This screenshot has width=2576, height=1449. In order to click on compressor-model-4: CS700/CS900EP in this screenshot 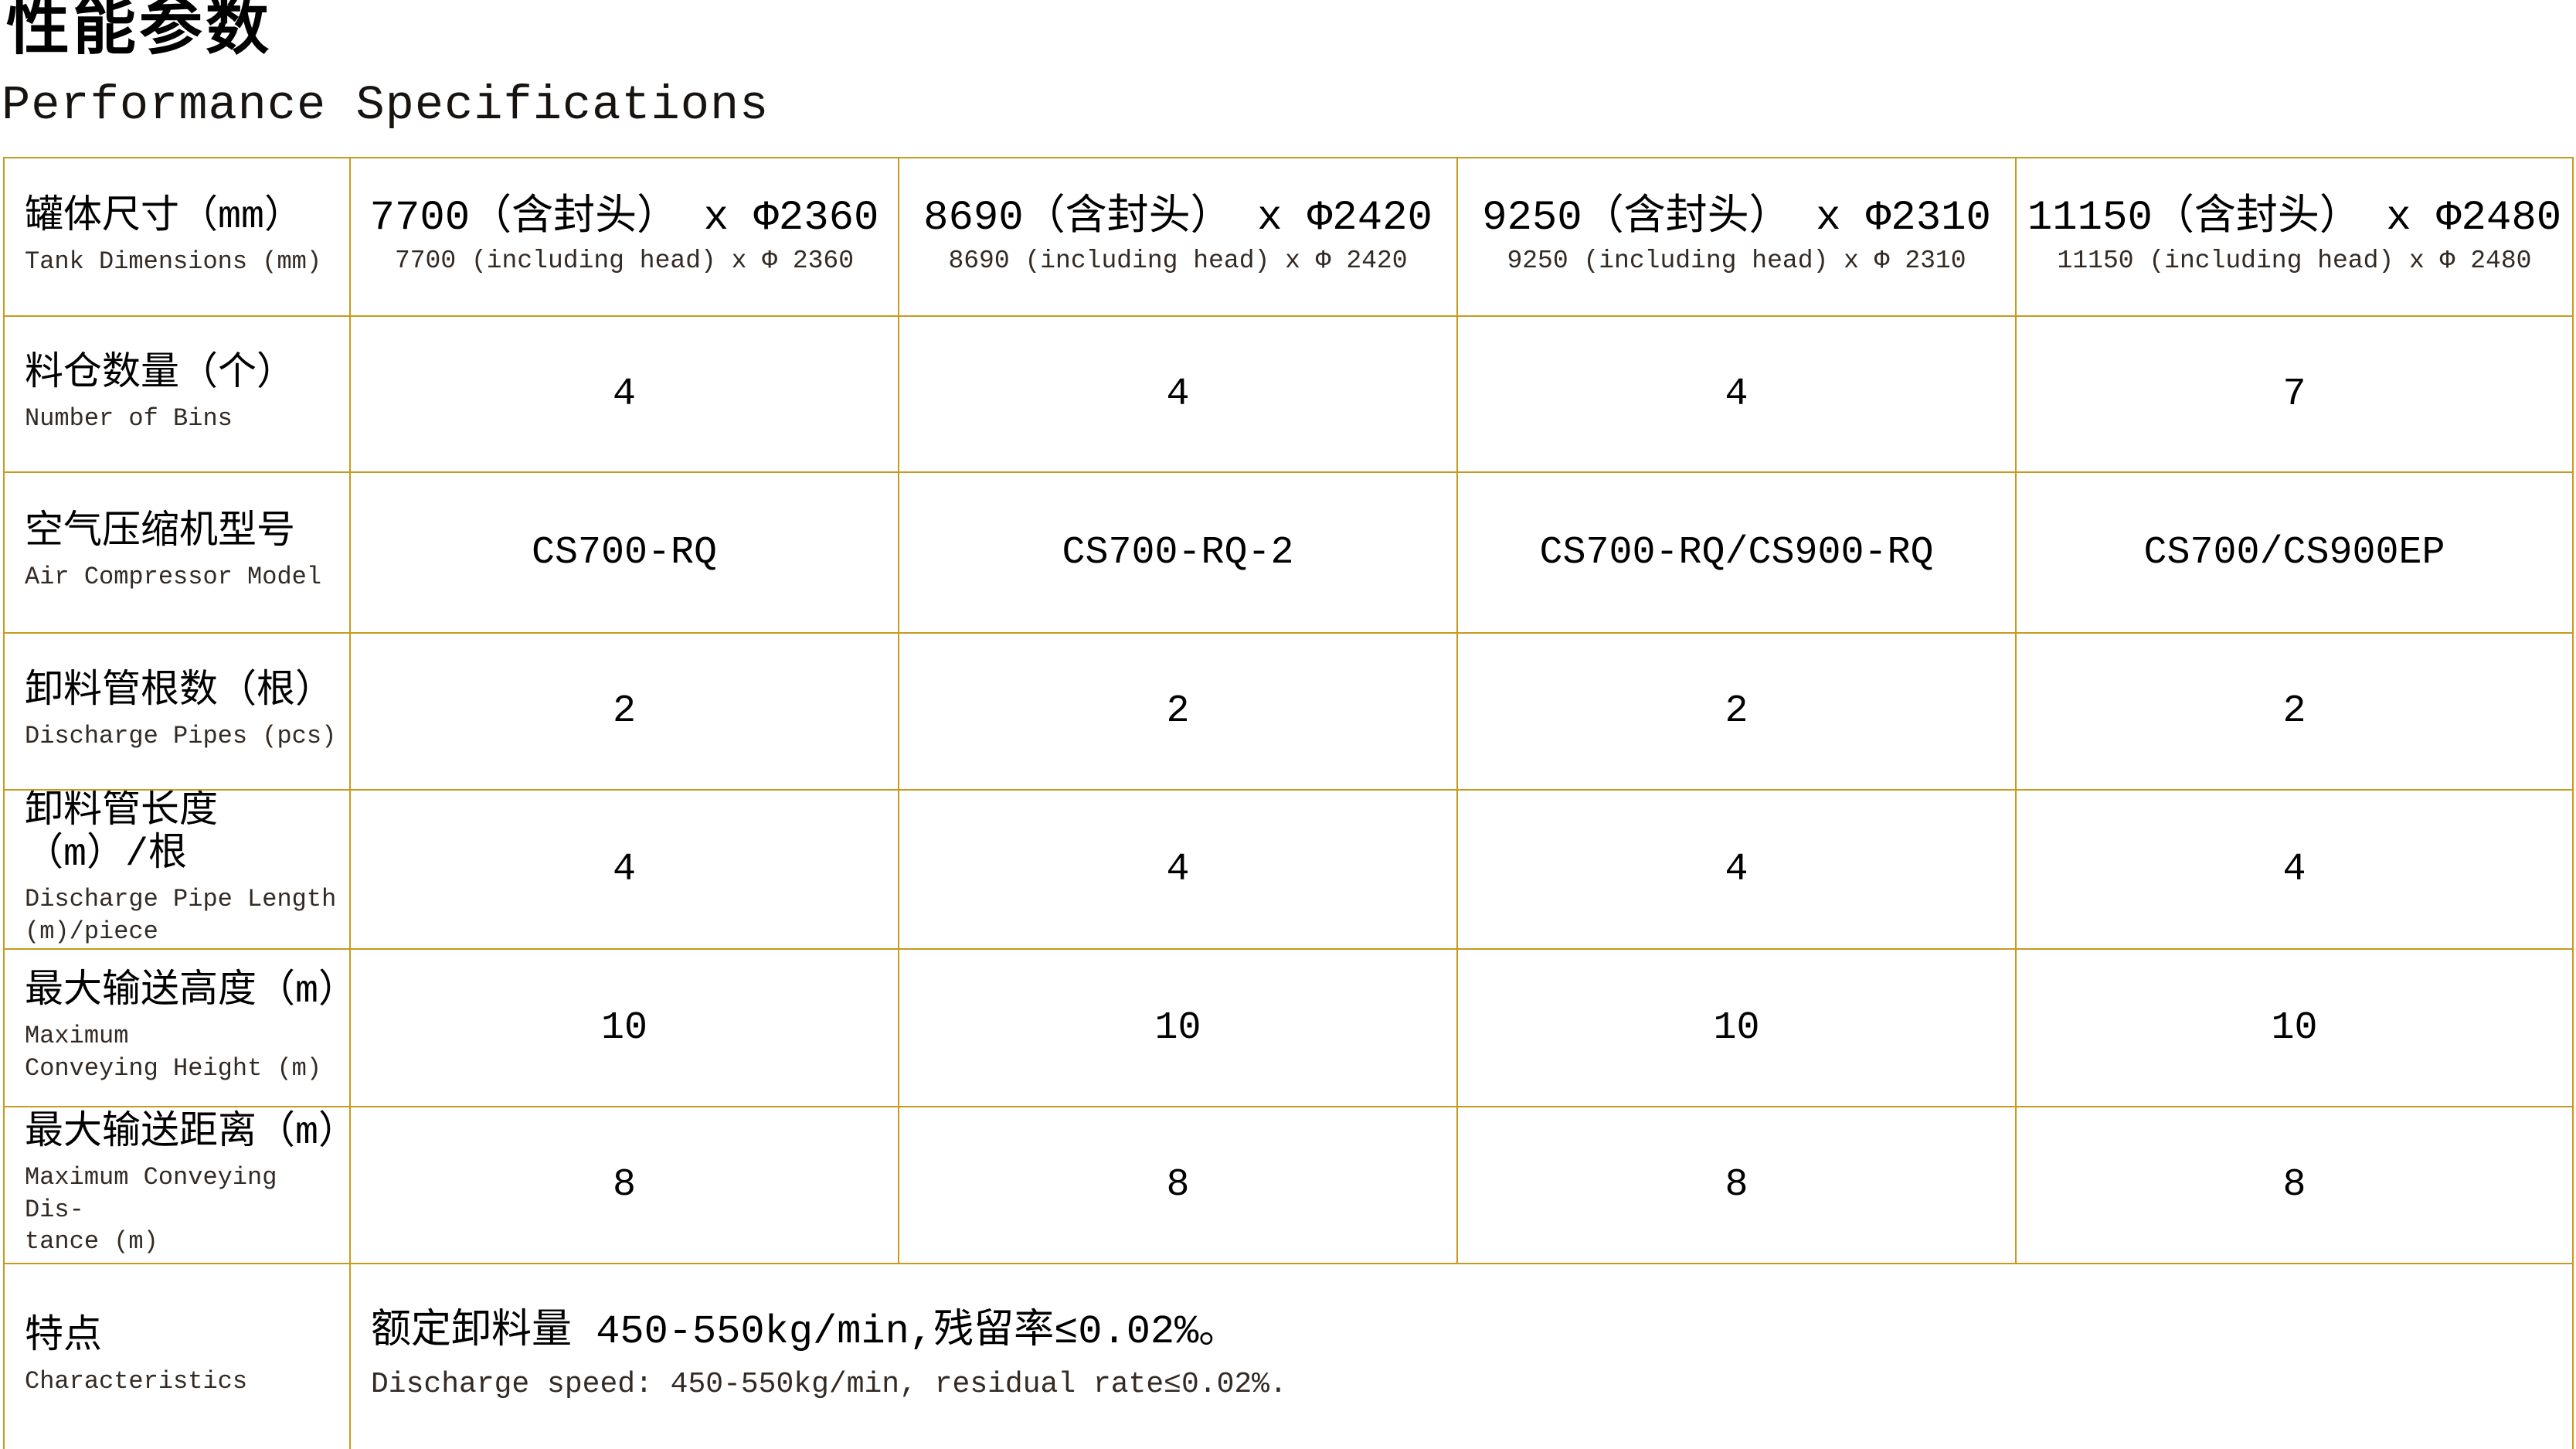, I will do `click(2294, 553)`.